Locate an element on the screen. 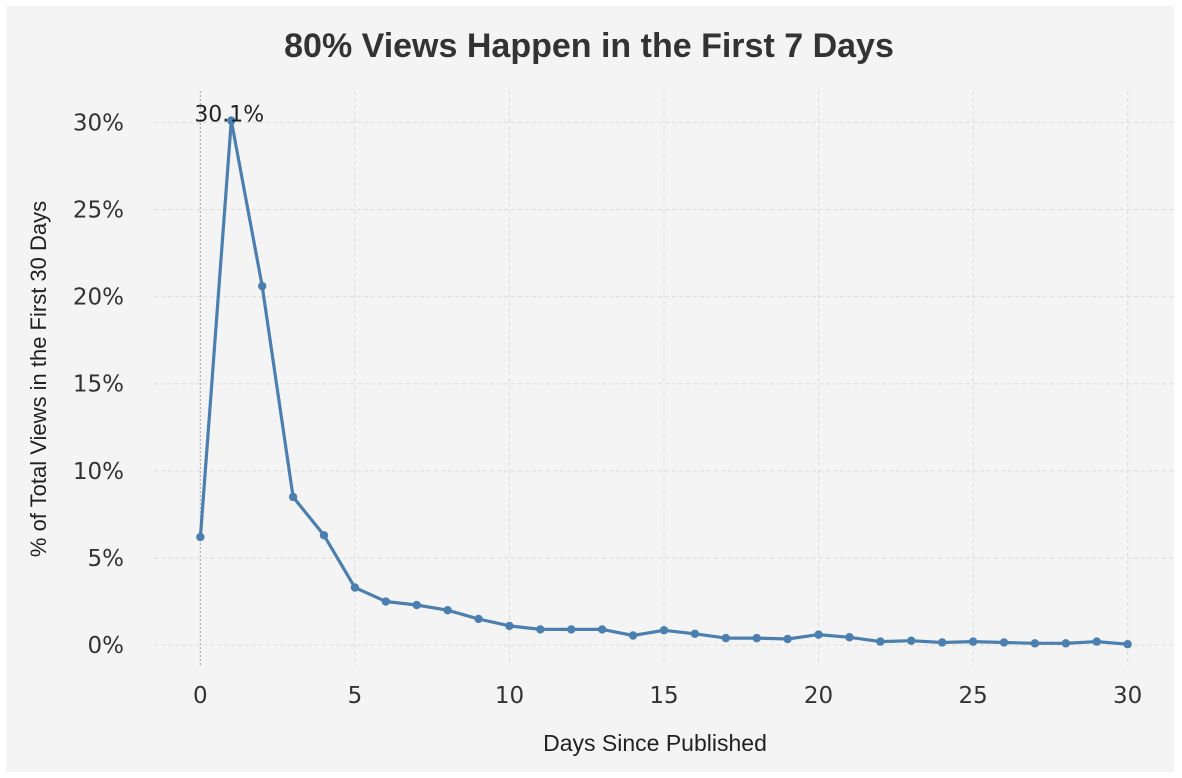  y-tick-label: 15% is located at coordinates (98, 385).